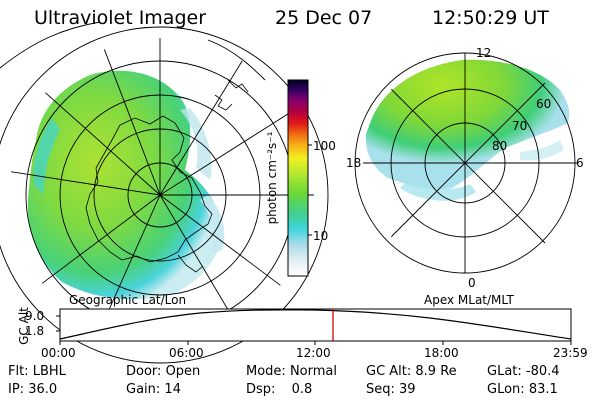  Describe the element at coordinates (163, 371) in the screenshot. I see `info-door: Door: Open` at that location.